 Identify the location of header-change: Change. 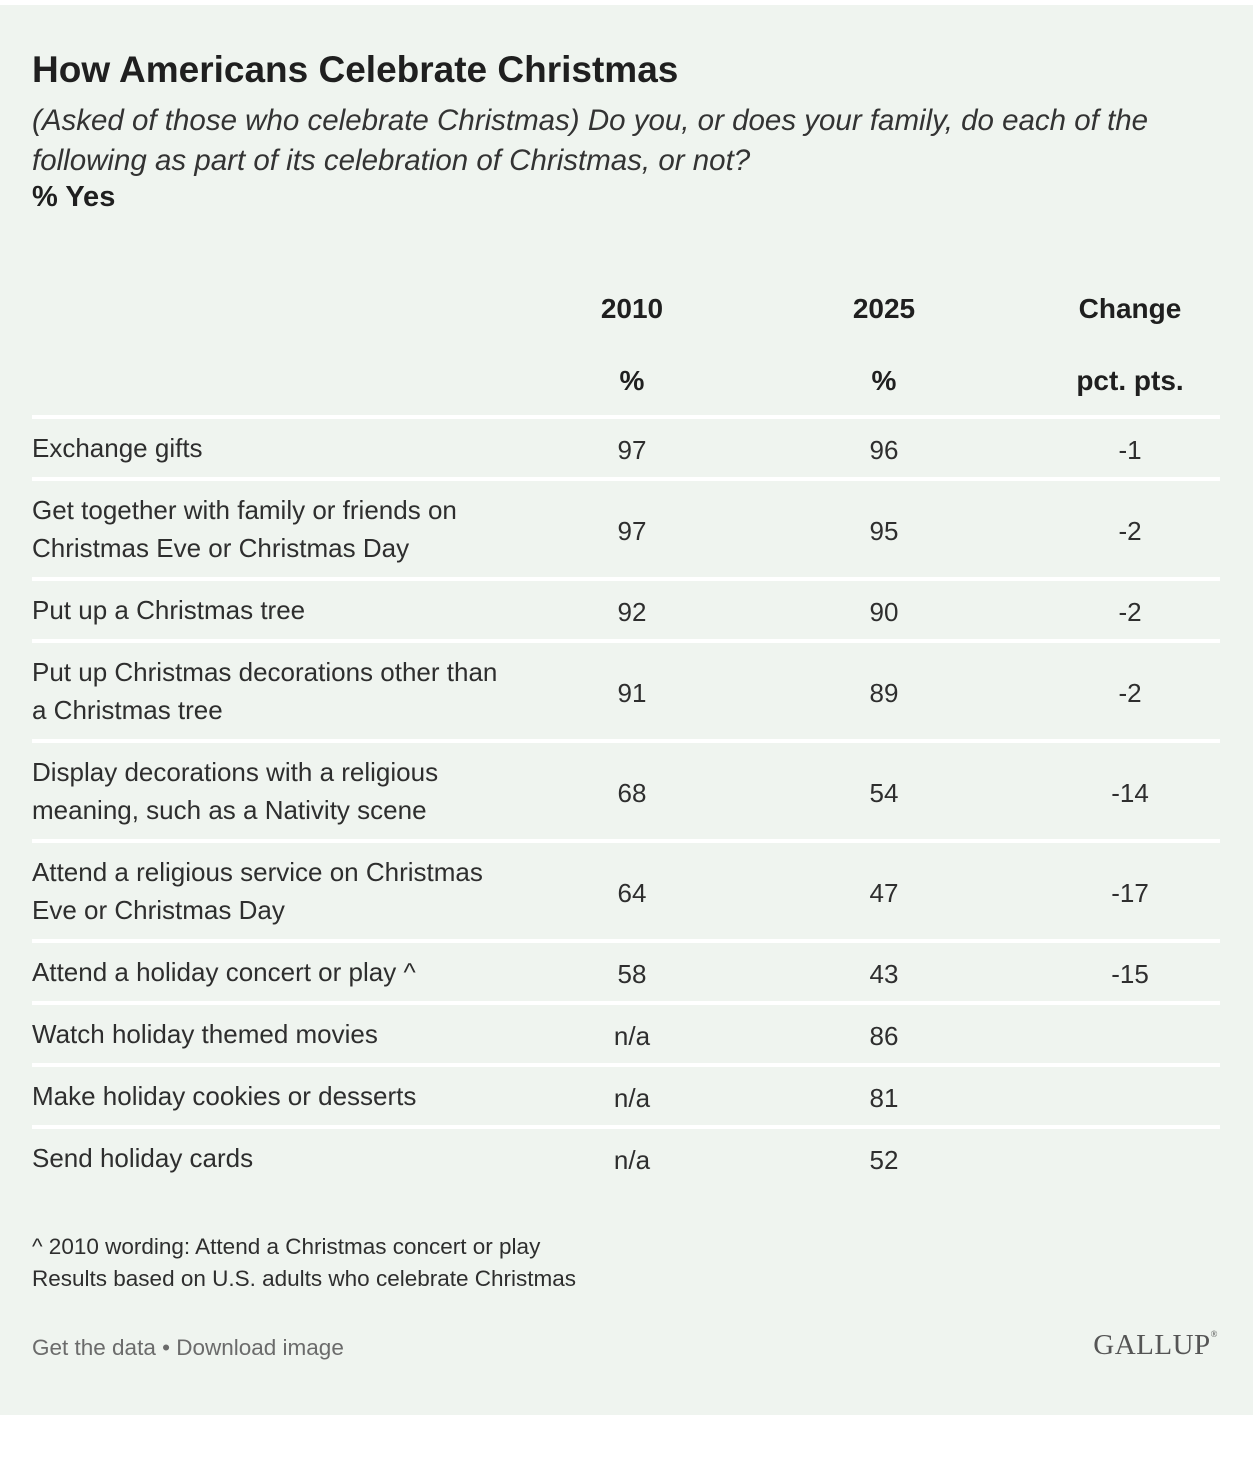
(1130, 308).